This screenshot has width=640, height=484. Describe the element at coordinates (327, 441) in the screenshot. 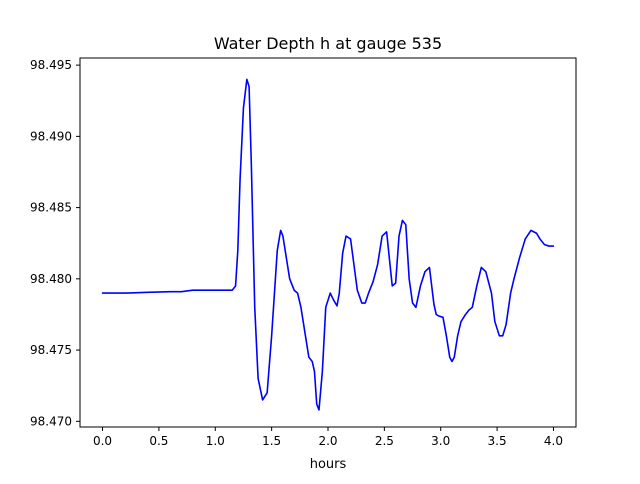

I see `x-tick-label: 2.0` at that location.